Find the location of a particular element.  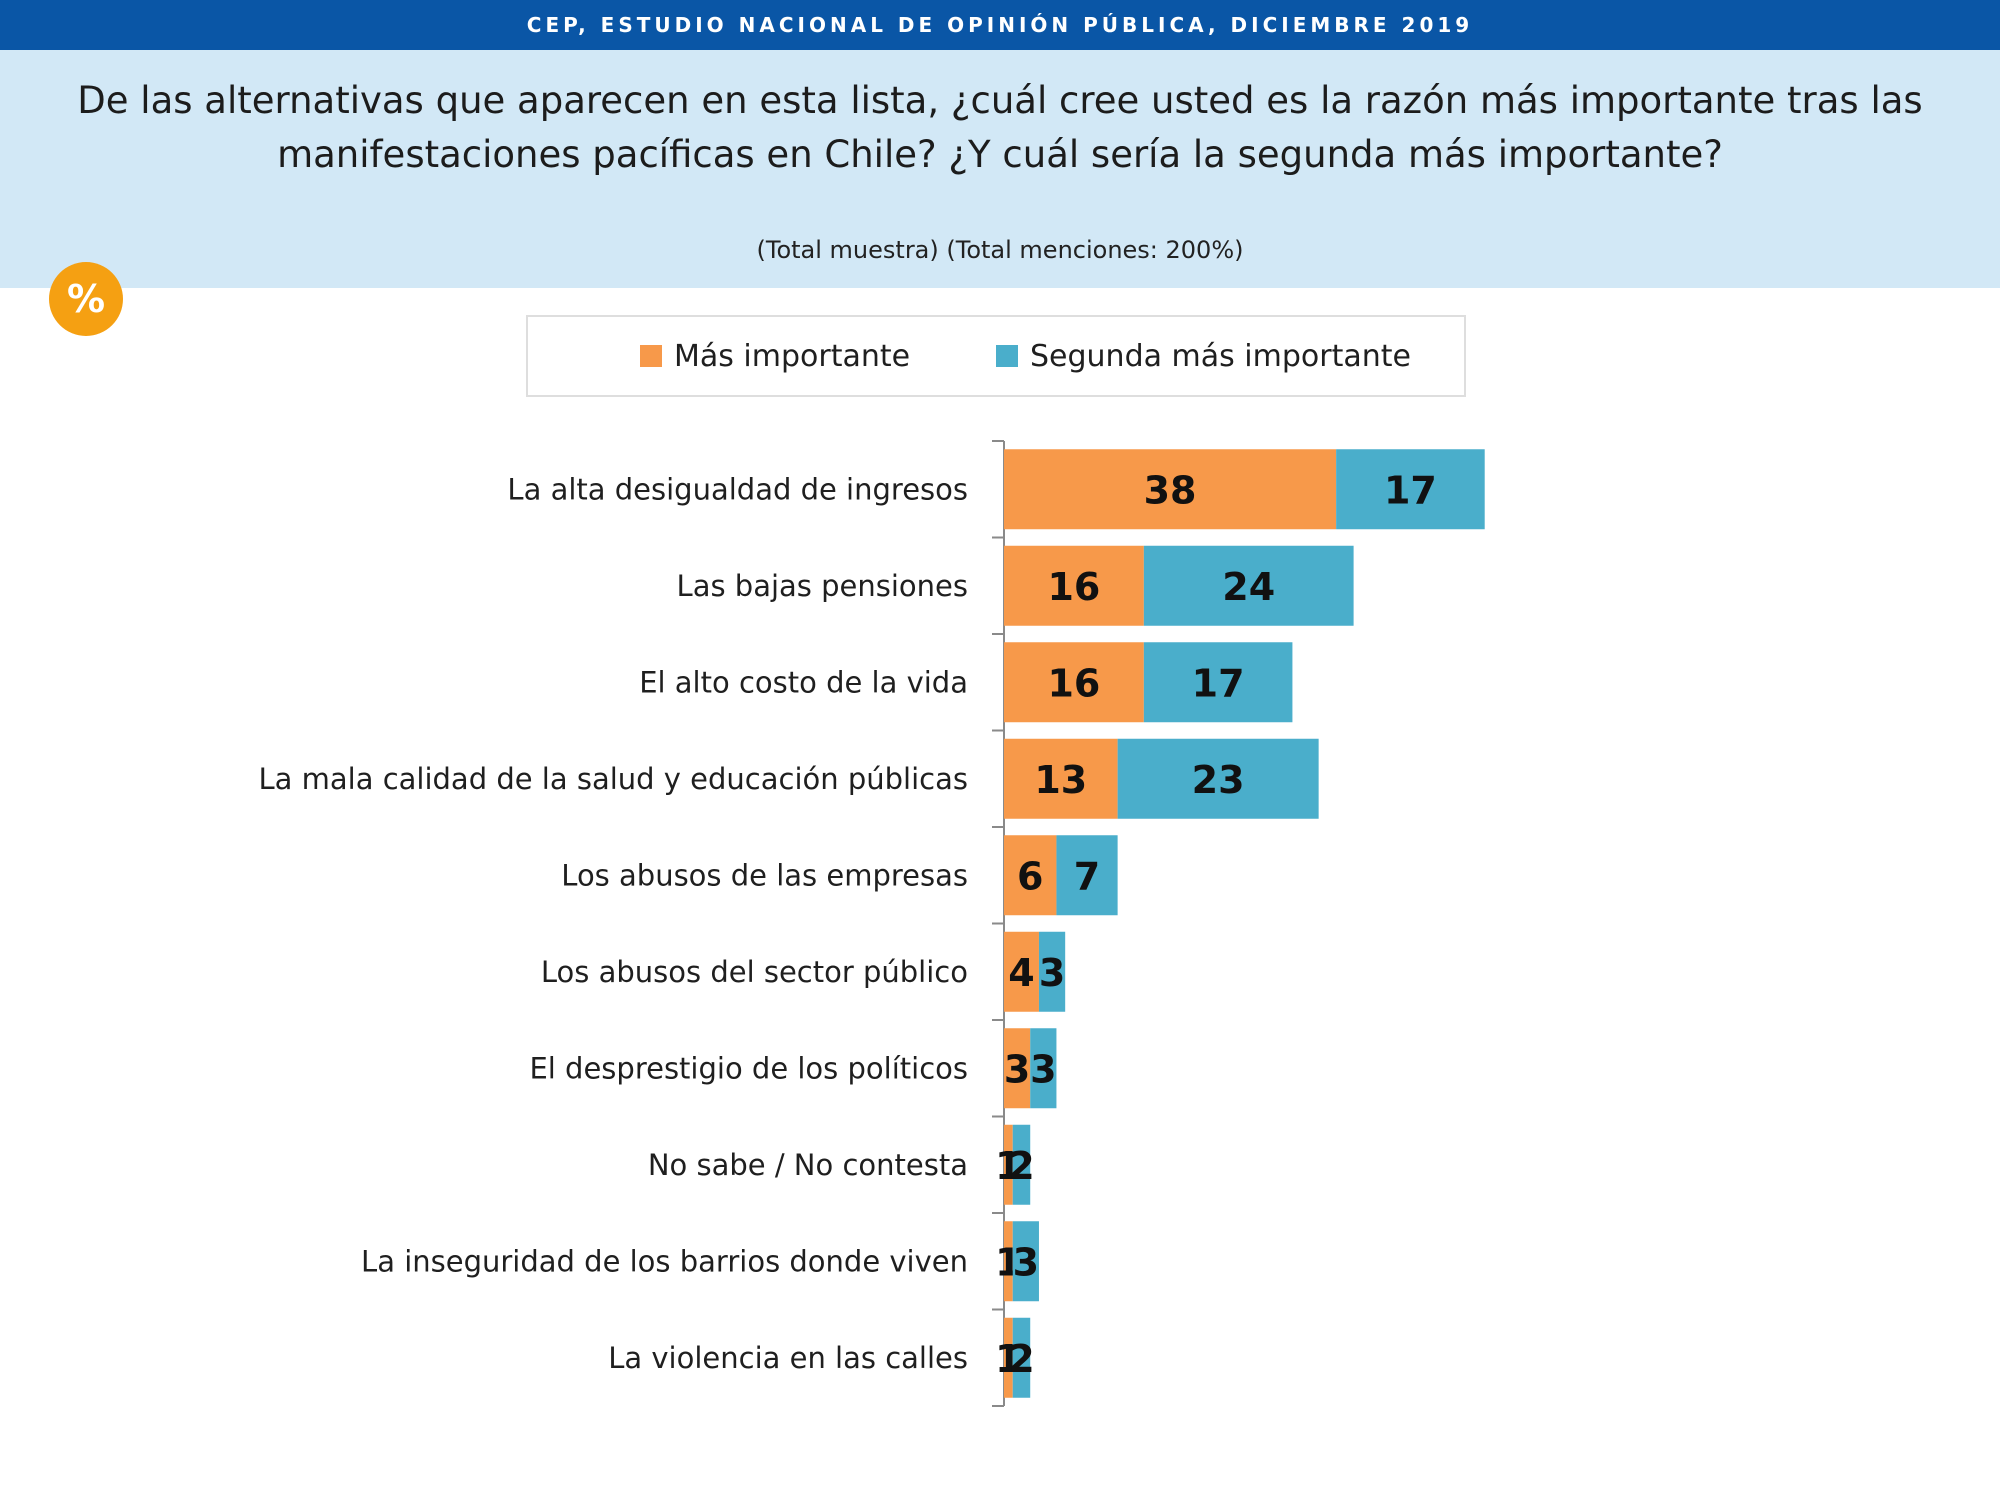

category-label: El desprestigio de los políticos is located at coordinates (748, 1068).